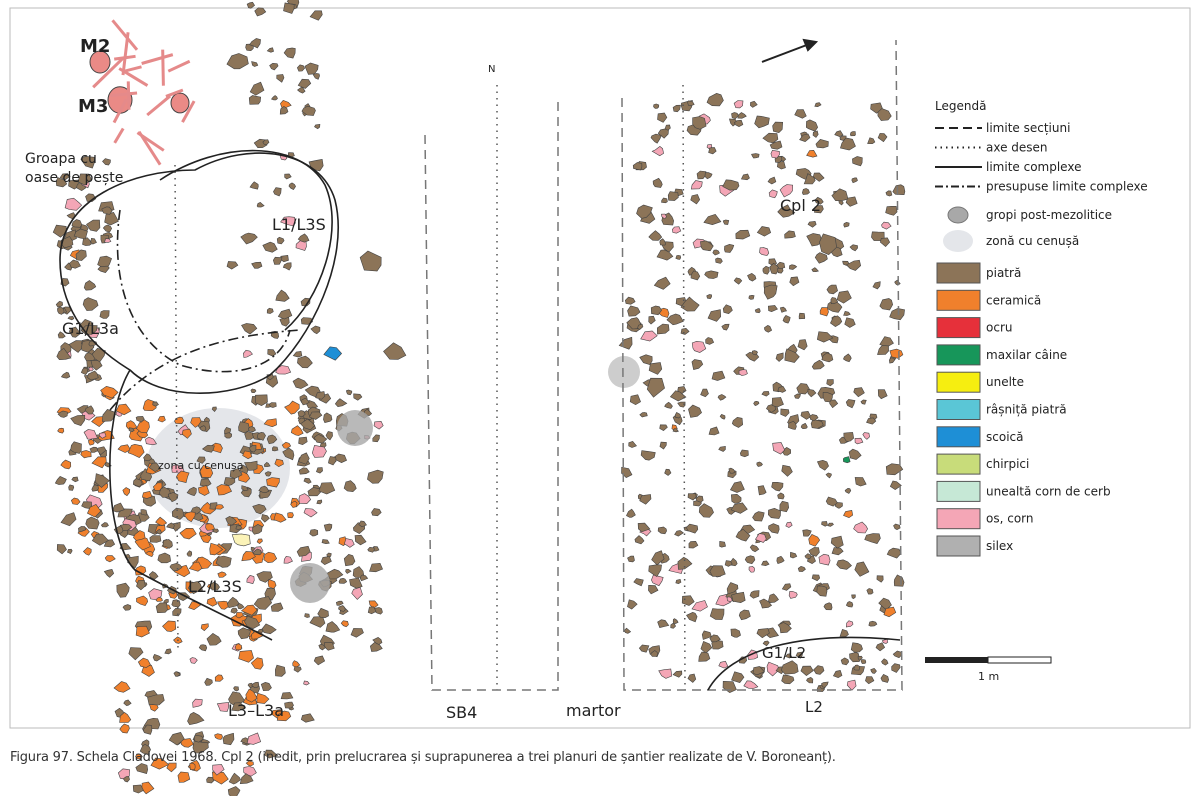 The height and width of the screenshot is (796, 1200). Describe the element at coordinates (958, 241) in the screenshot. I see `legend-symbol-ash` at that location.